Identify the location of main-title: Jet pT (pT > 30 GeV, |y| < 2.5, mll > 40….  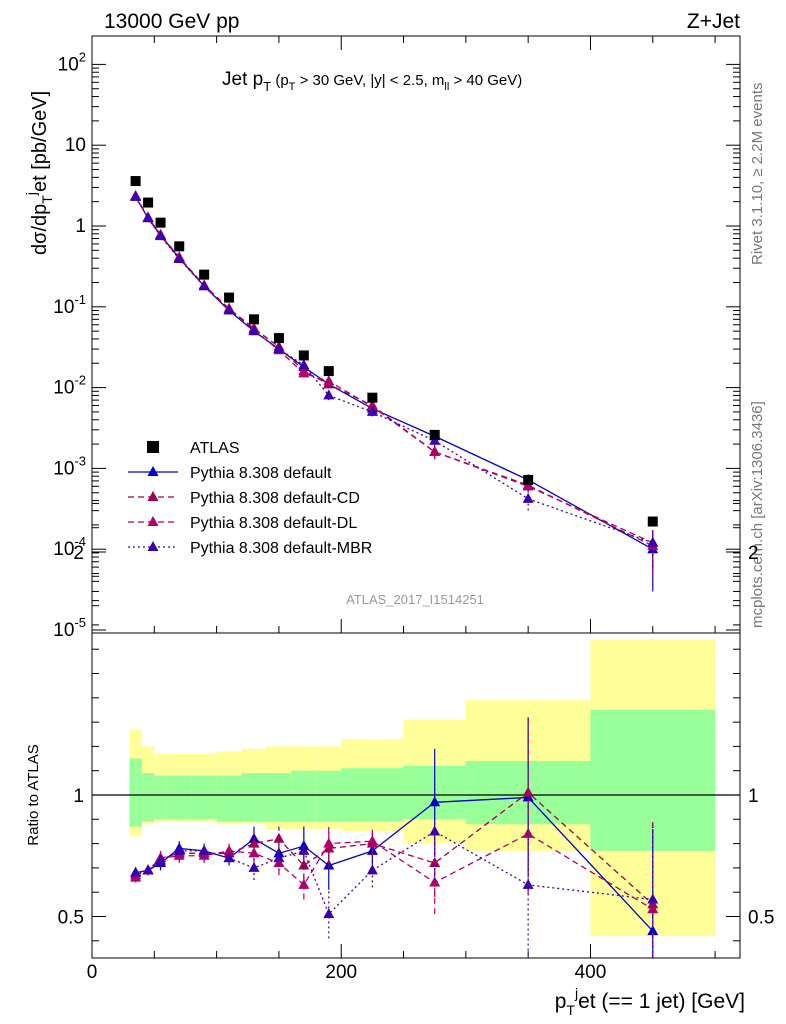
(372, 81).